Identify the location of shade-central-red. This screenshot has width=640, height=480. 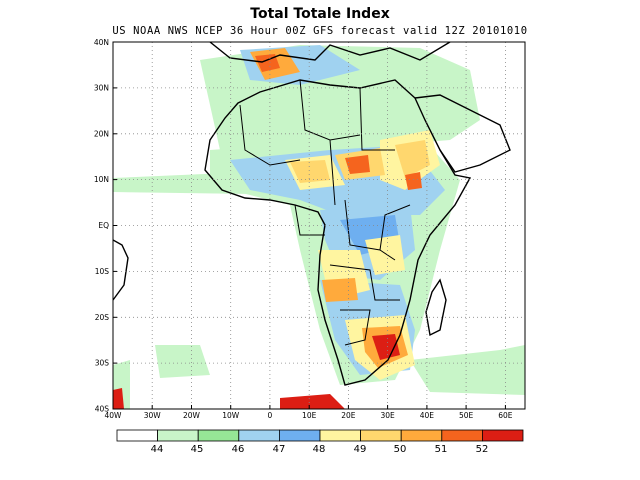
(357, 164).